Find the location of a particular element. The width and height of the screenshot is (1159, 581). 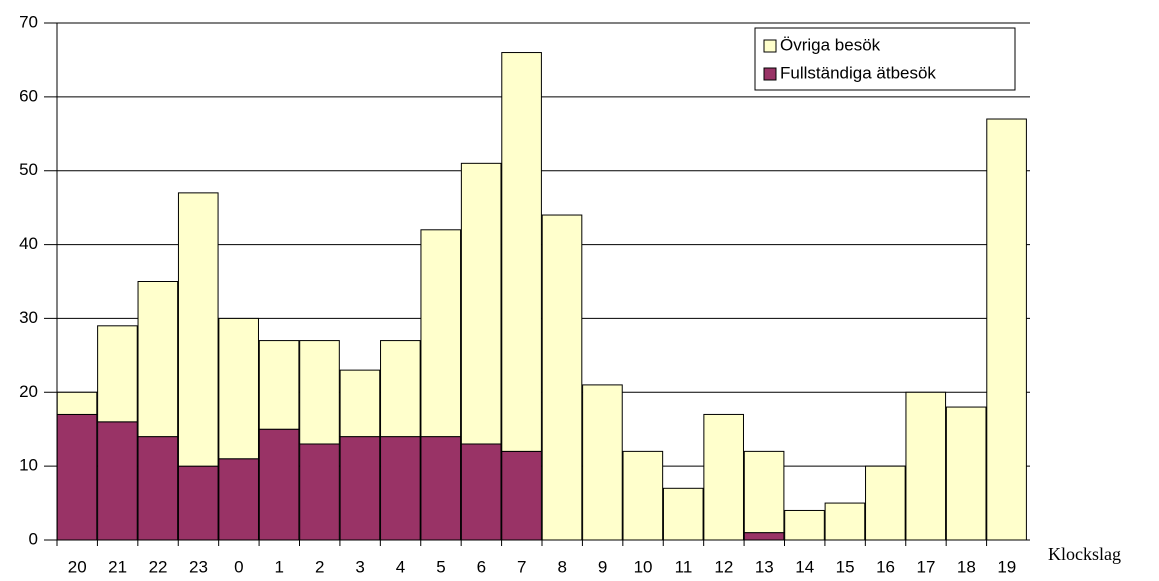

x-tick-label: 22 is located at coordinates (158, 566).